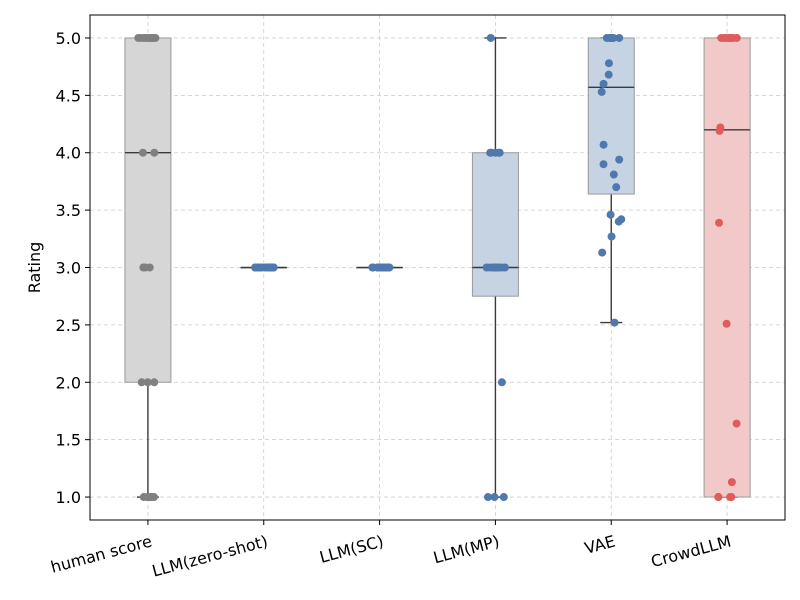  Describe the element at coordinates (68, 95) in the screenshot. I see `y-tick-label: 4.5` at that location.